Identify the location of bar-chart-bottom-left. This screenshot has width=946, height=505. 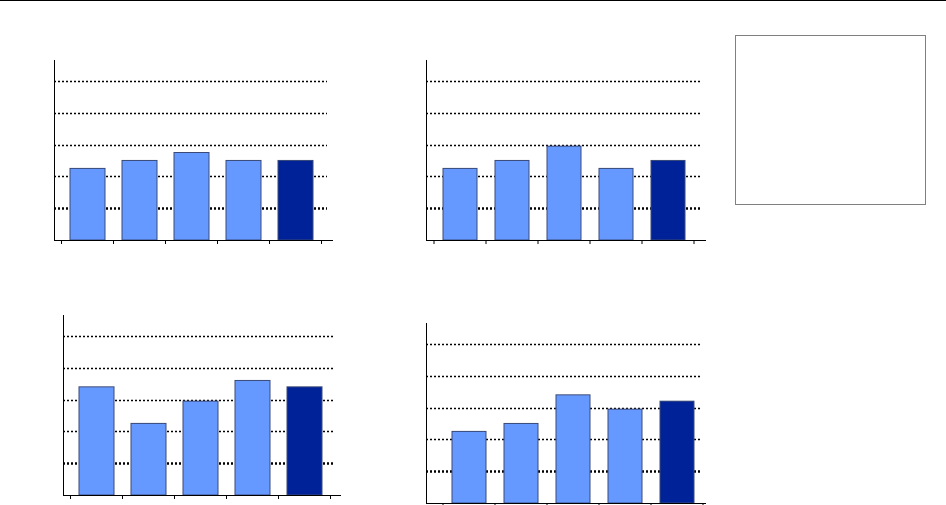
(202, 407).